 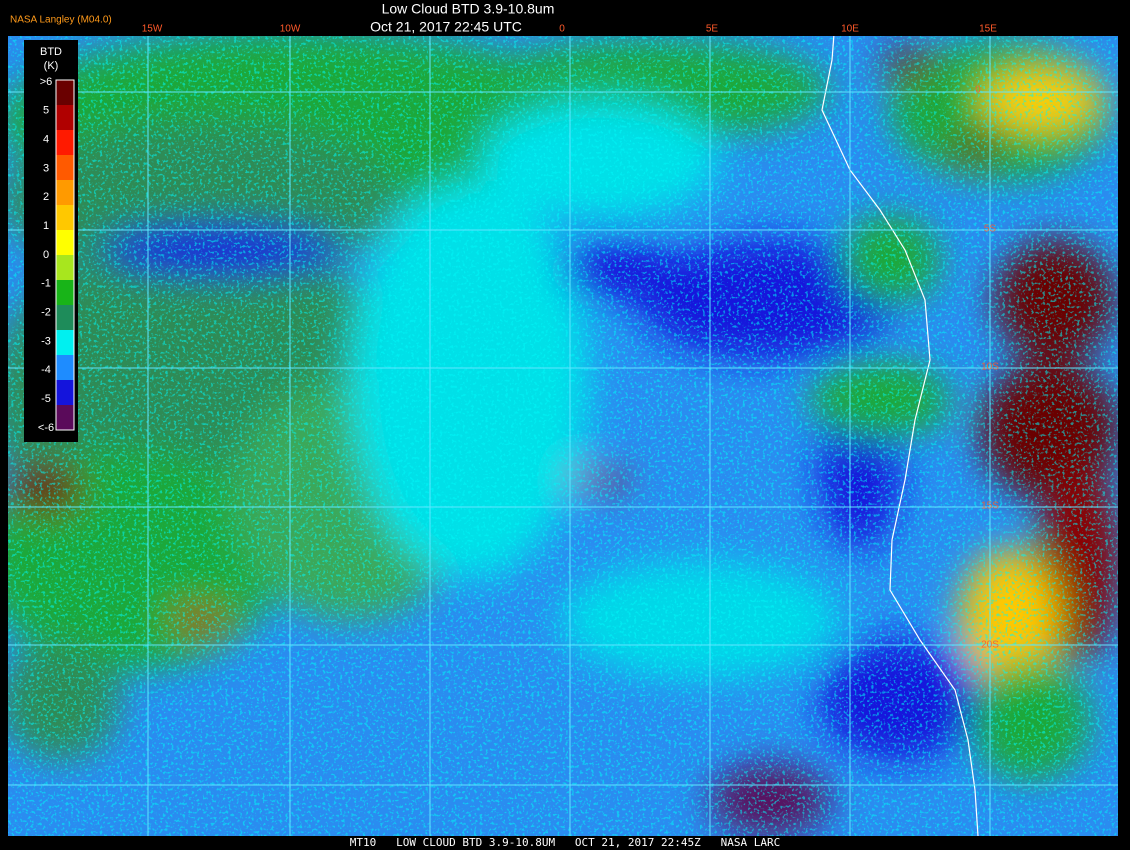 I want to click on colorbar-label: 5, so click(x=46, y=111).